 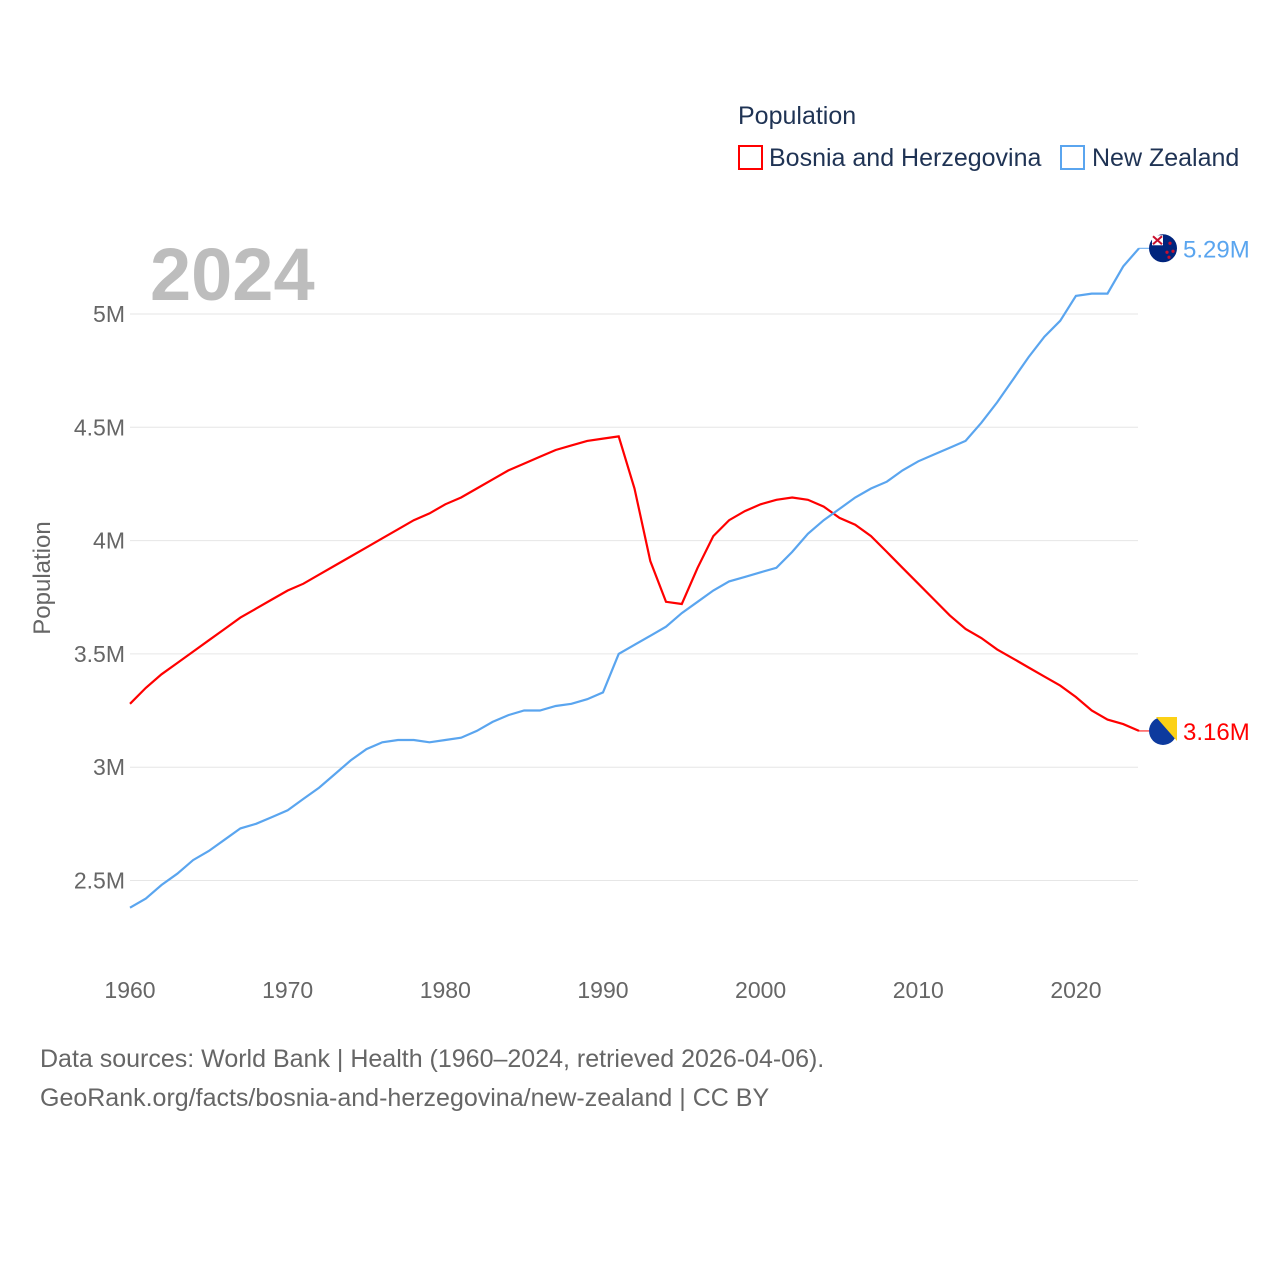 I want to click on x-axis-ticks: 1960 1970 1980 1990 2000 2010 2020, so click(x=602, y=990).